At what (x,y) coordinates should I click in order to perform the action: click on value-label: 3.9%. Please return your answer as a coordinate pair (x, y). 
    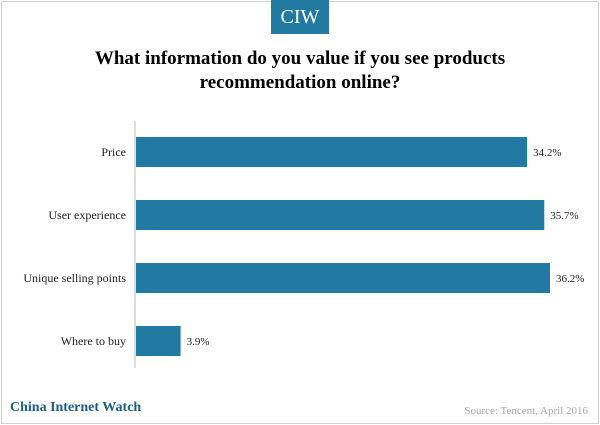
    Looking at the image, I should click on (198, 342).